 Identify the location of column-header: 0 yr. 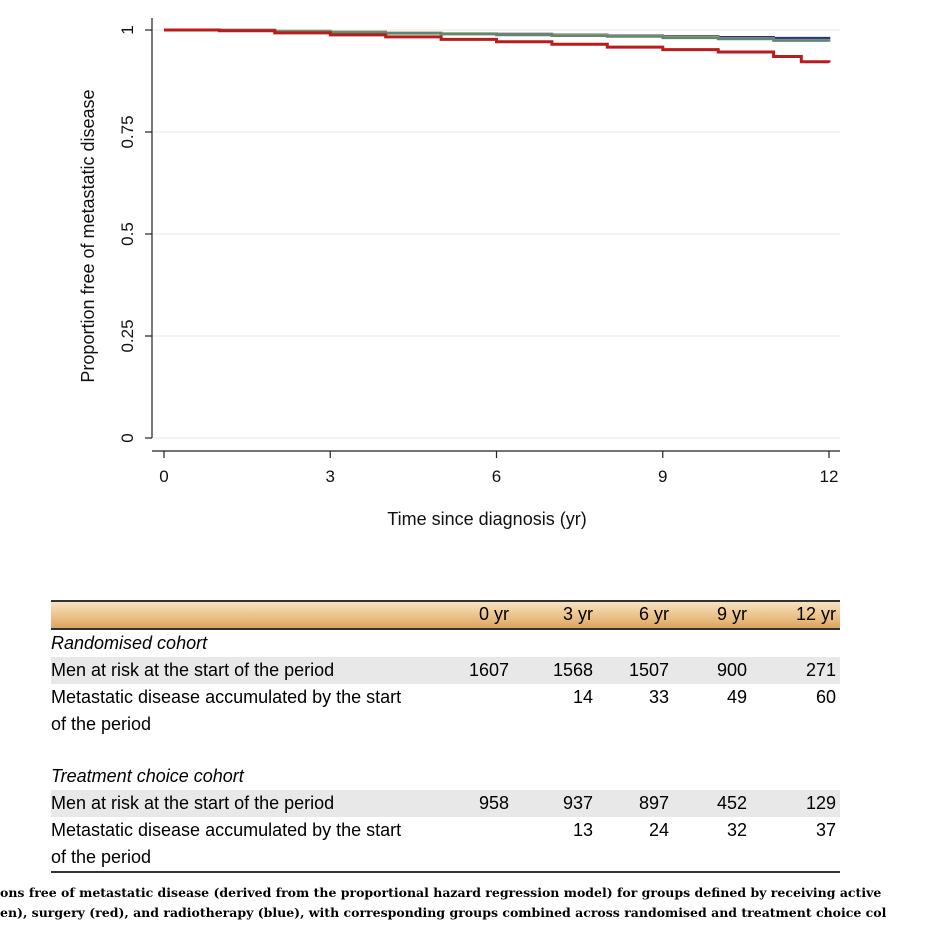
(493, 614).